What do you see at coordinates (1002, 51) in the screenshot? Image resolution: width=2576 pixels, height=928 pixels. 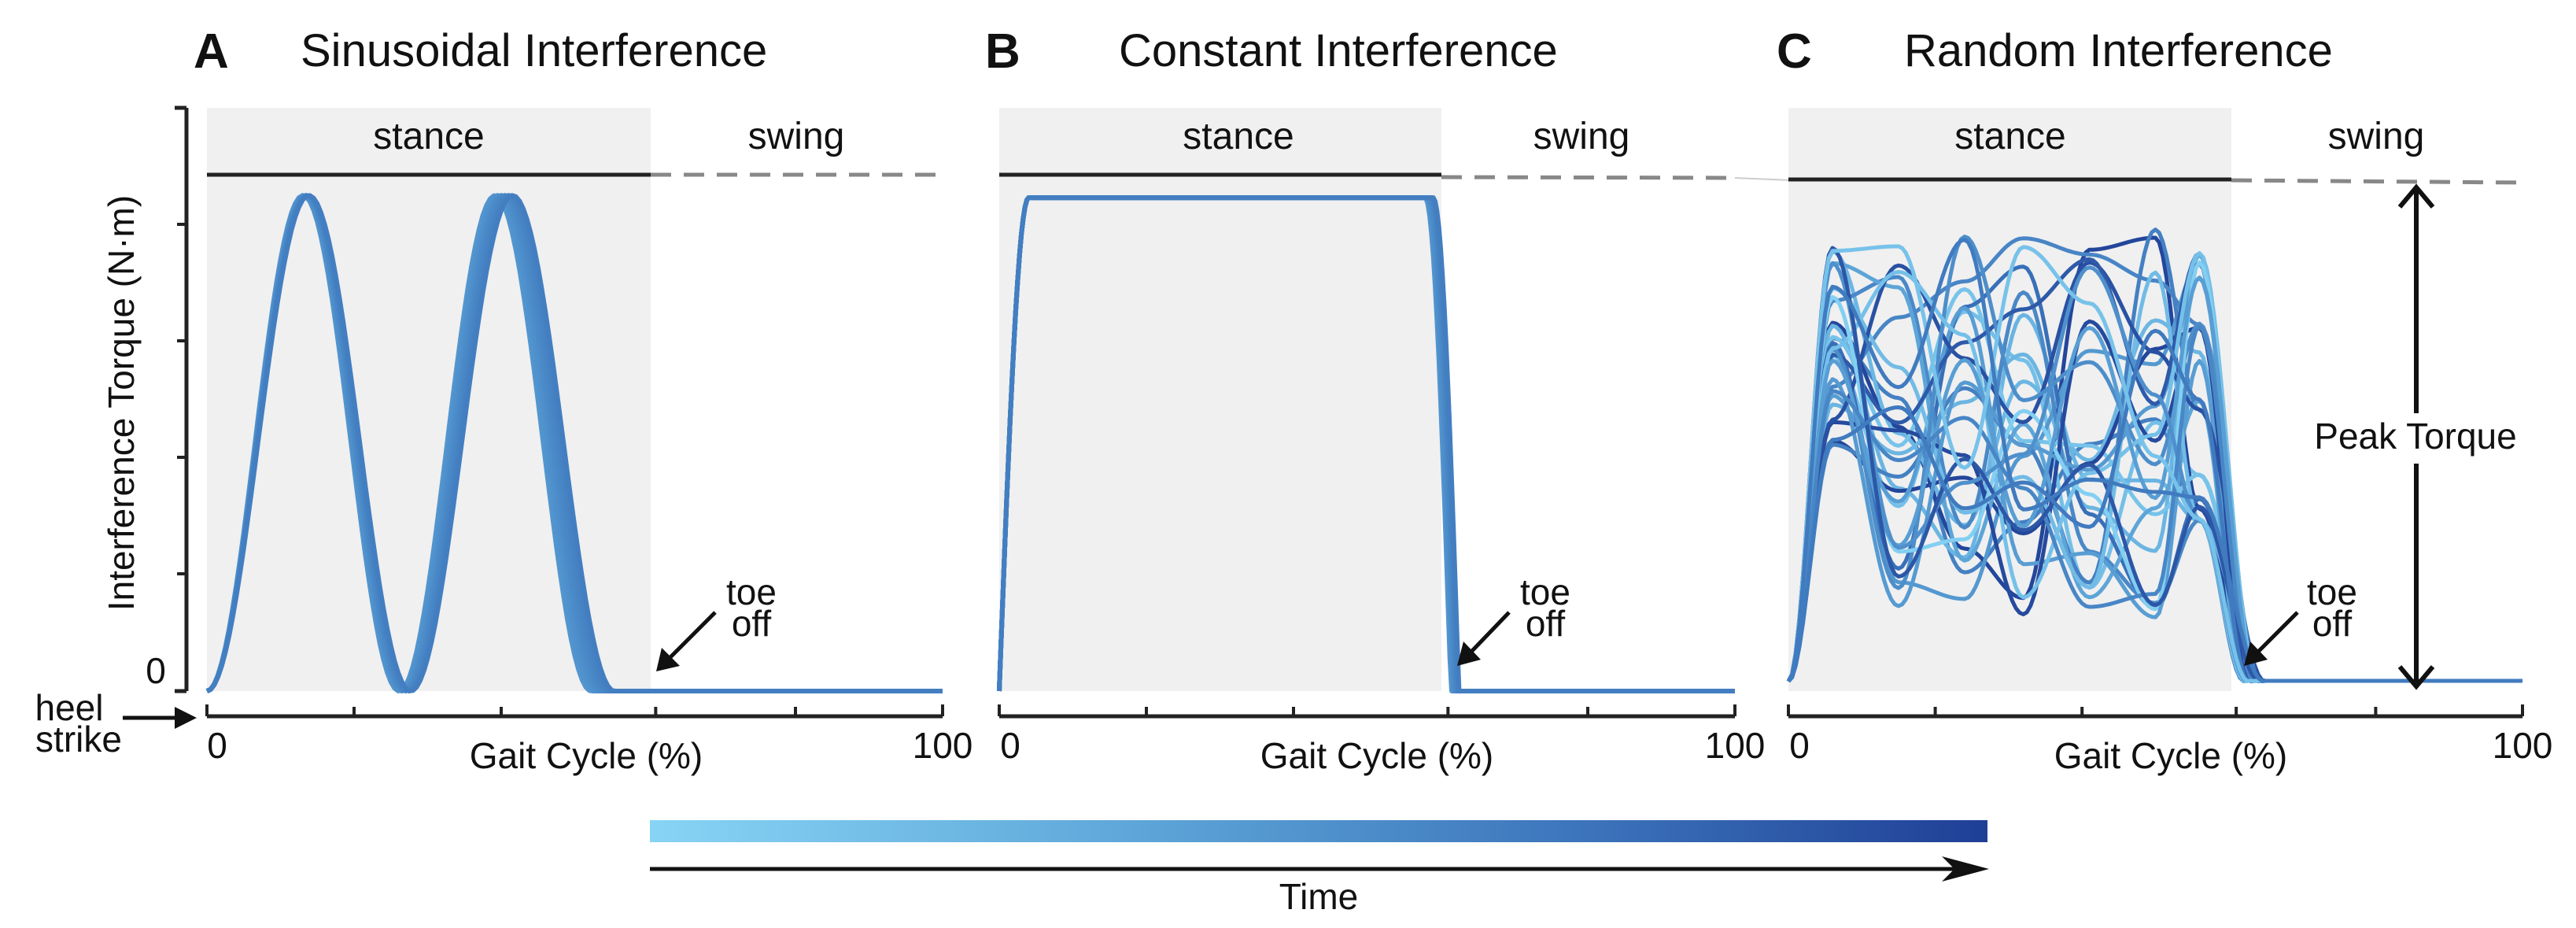 I see `panel-b-letter: B` at bounding box center [1002, 51].